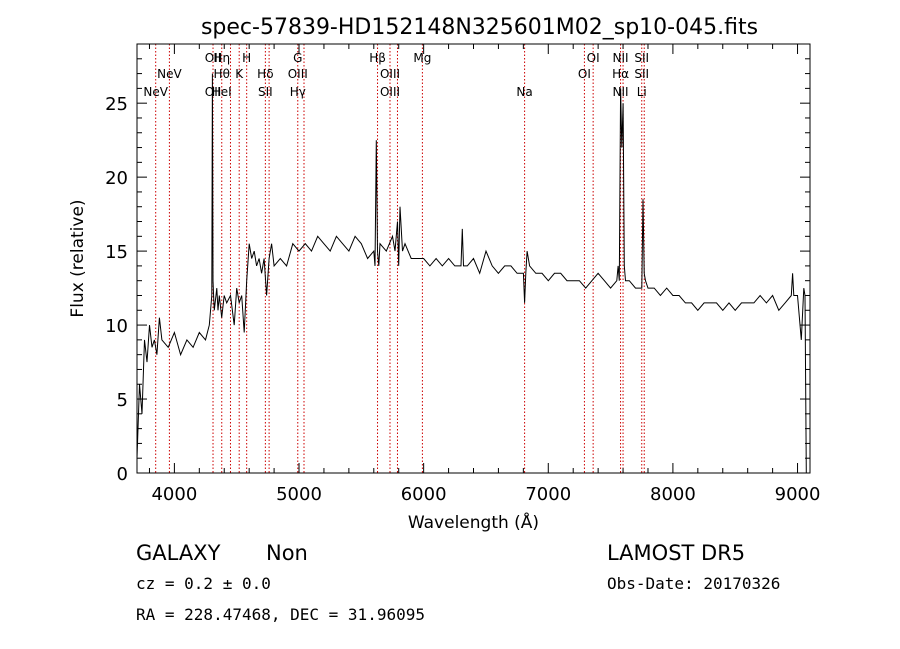  Describe the element at coordinates (620, 74) in the screenshot. I see `line-label: Hα` at that location.